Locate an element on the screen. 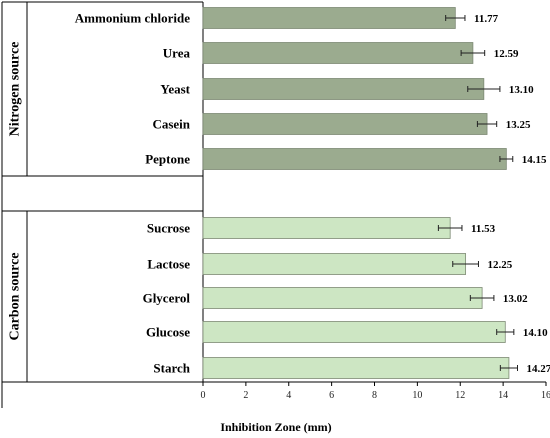  category-label-0-4: Peptone is located at coordinates (167, 159).